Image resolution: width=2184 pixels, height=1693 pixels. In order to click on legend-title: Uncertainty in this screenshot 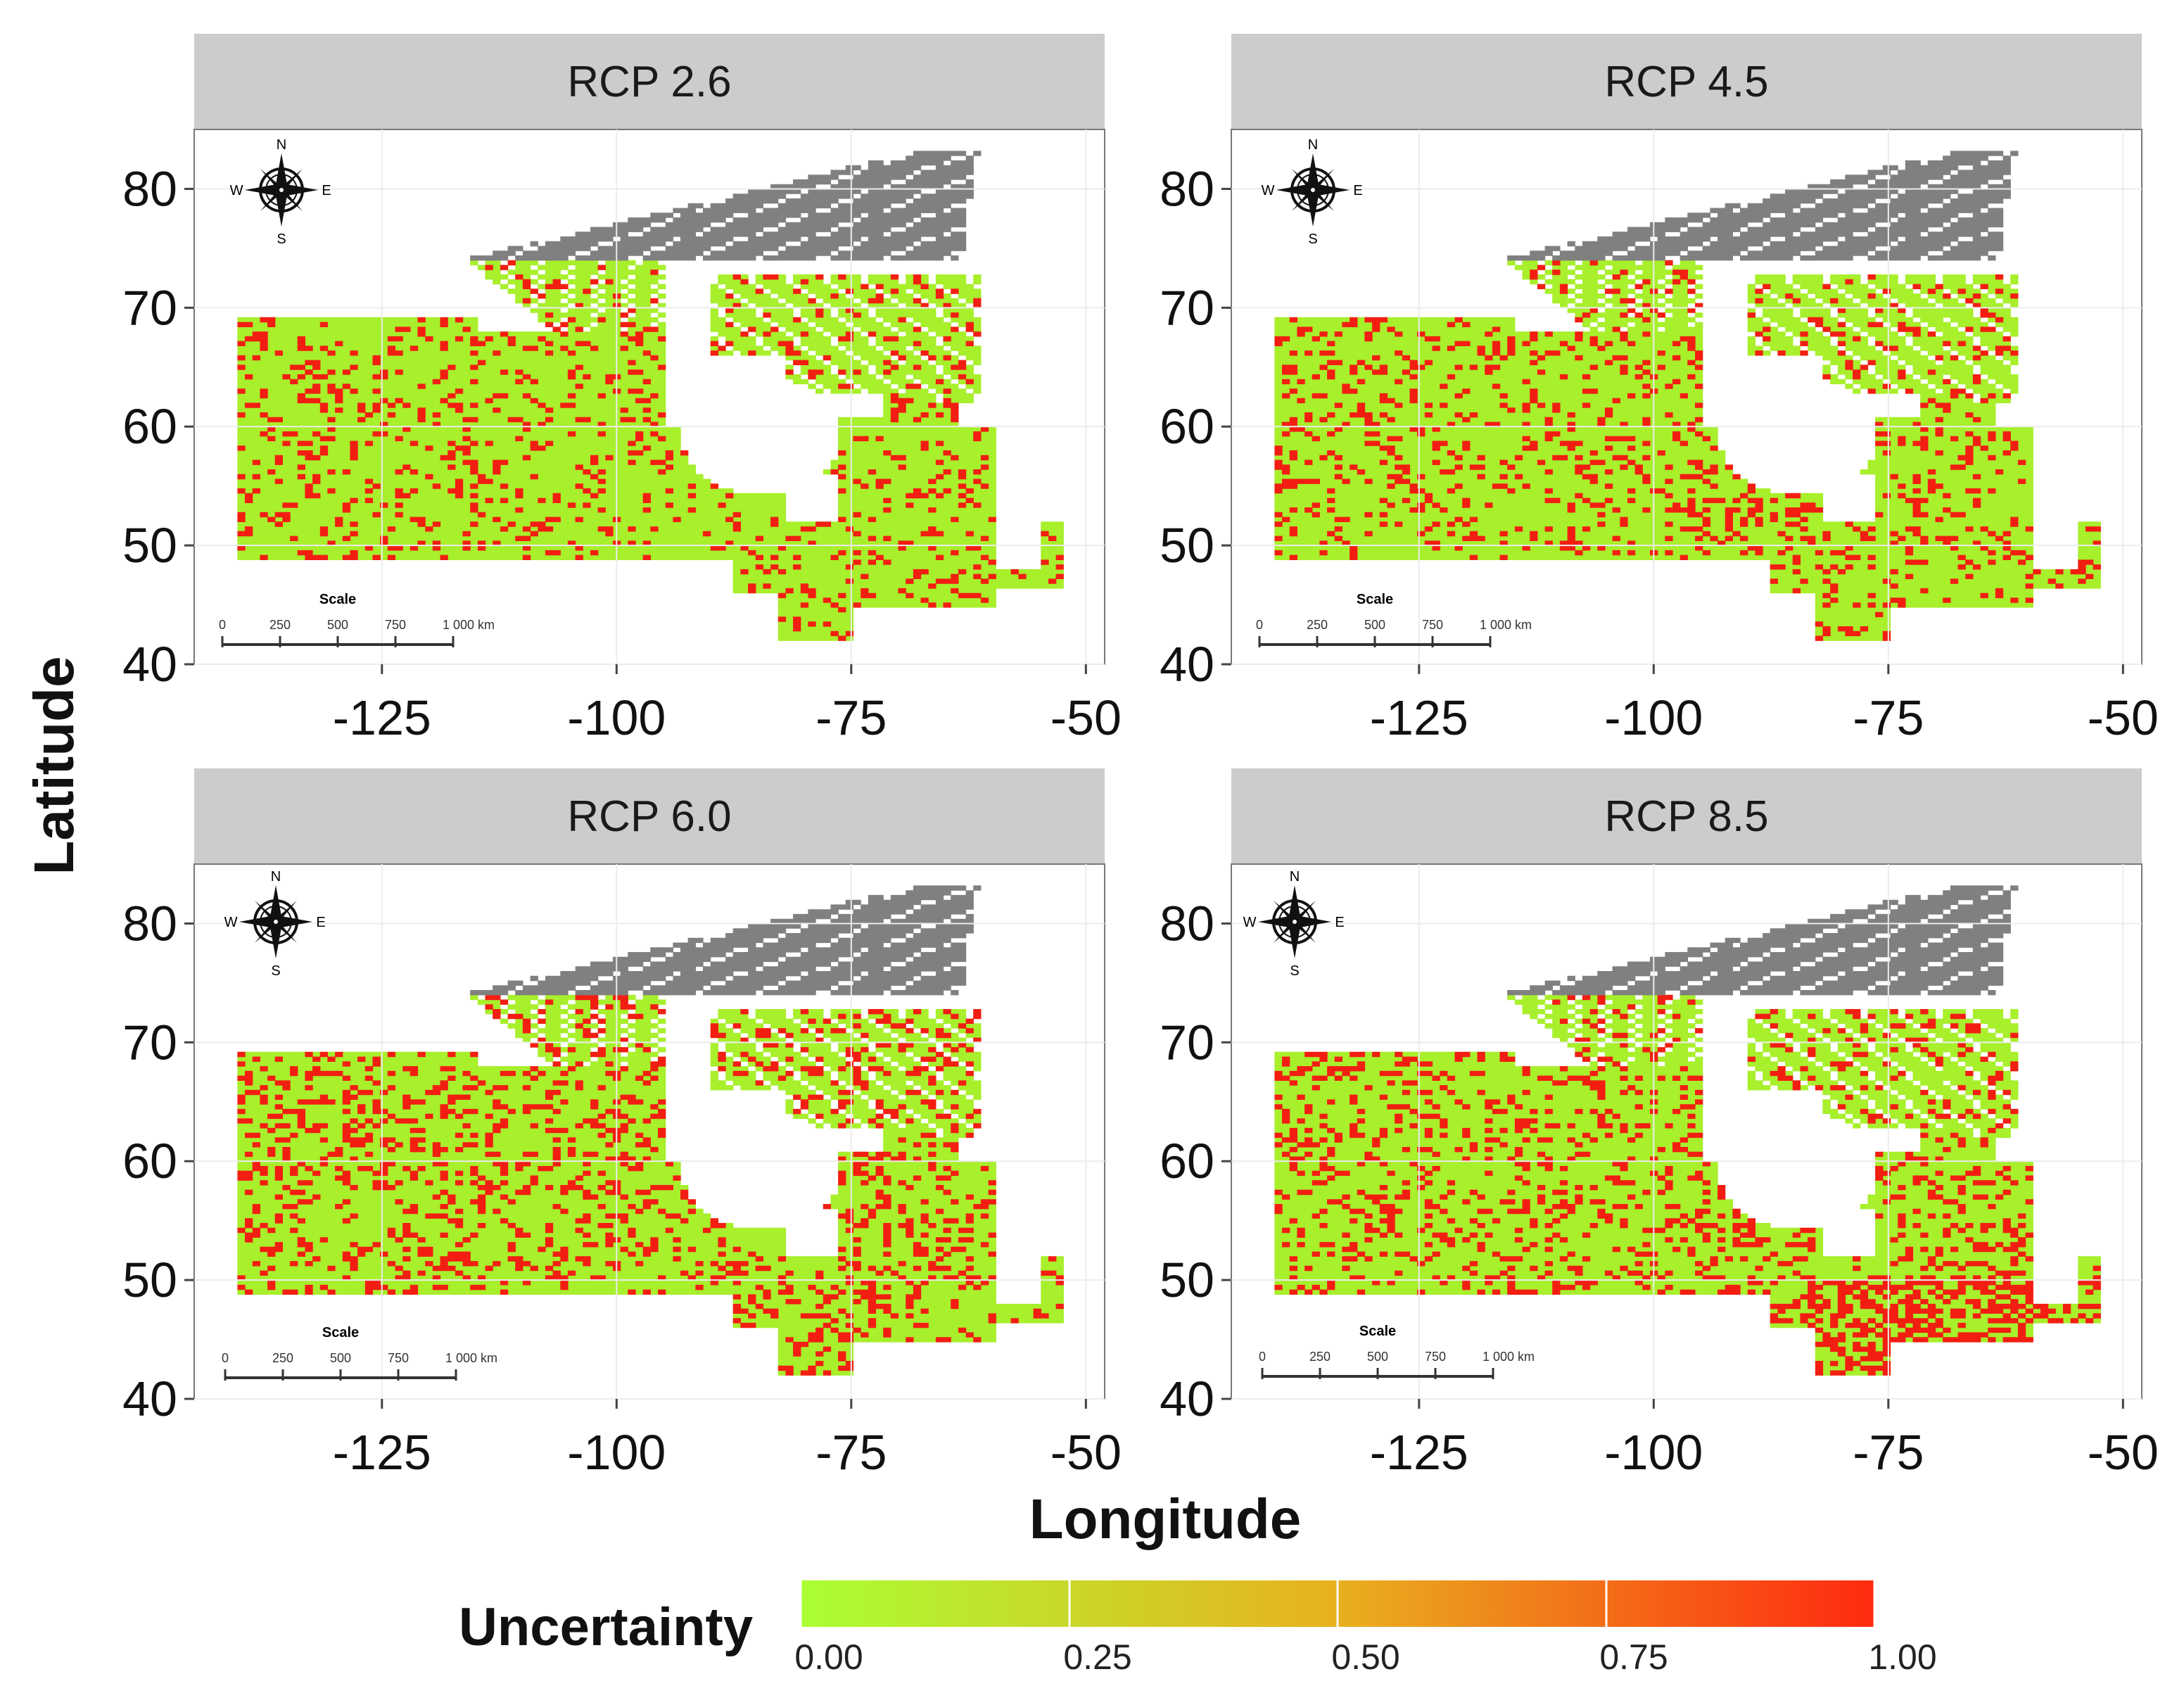, I will do `click(606, 1627)`.